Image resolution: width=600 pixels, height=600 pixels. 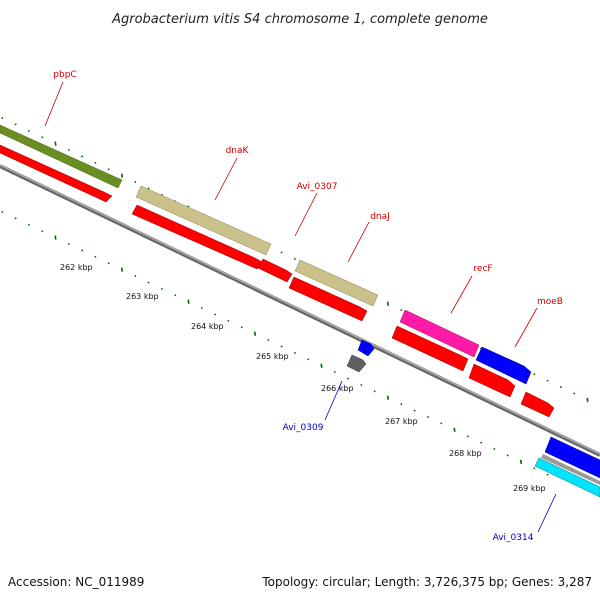 What do you see at coordinates (328, 299) in the screenshot?
I see `cds-dnaj` at bounding box center [328, 299].